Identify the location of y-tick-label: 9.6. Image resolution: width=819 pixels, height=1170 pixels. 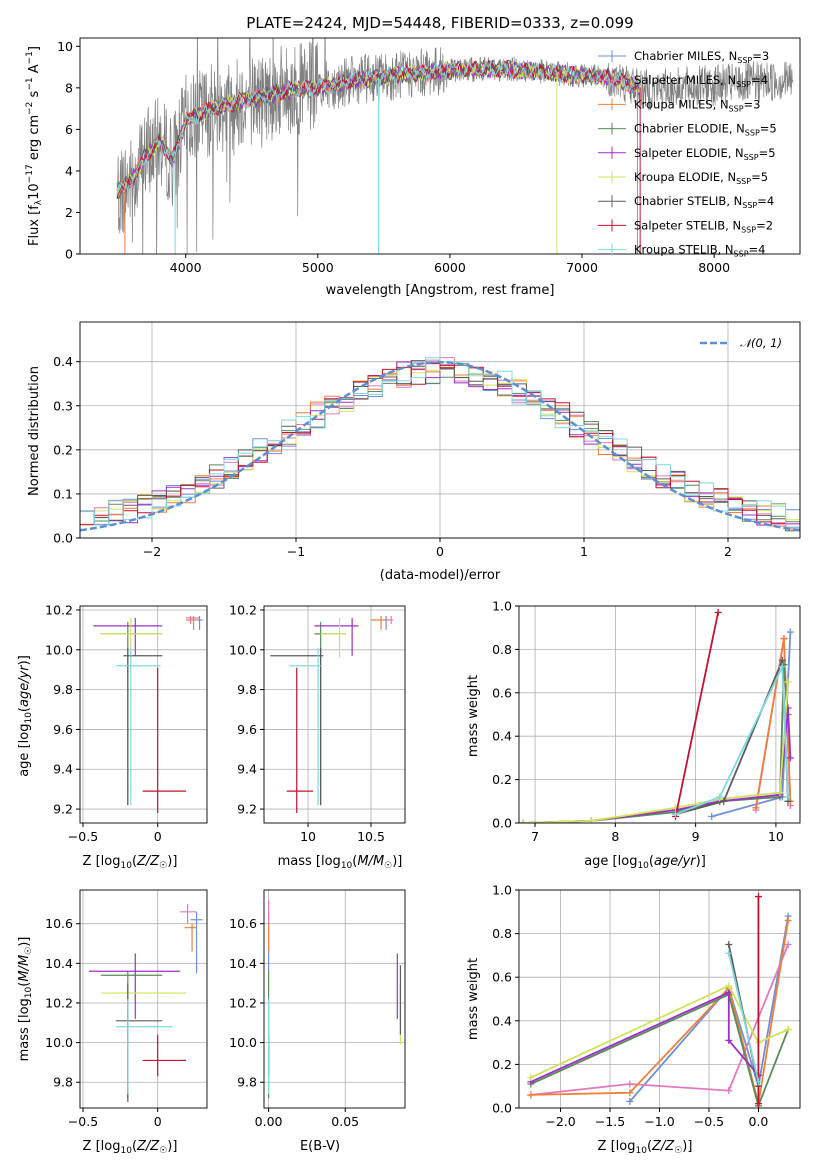
(63, 729).